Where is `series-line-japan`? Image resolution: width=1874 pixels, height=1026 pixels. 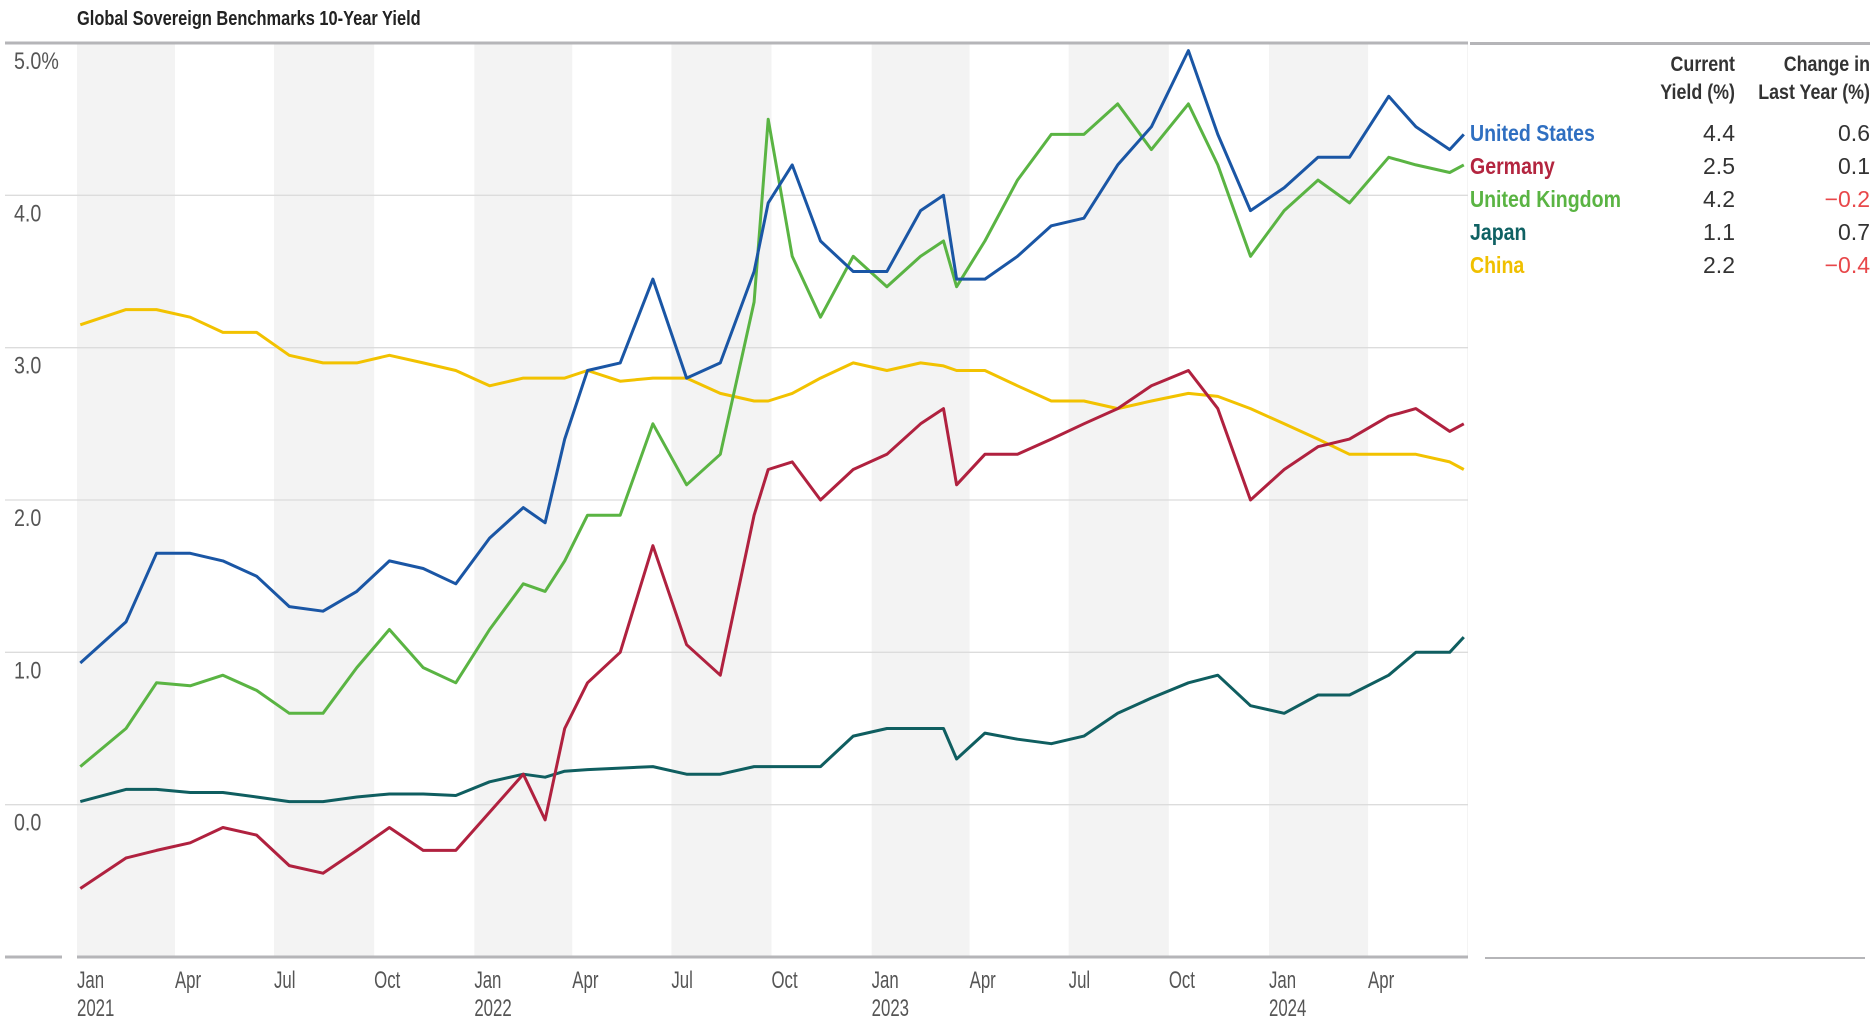 series-line-japan is located at coordinates (772, 720).